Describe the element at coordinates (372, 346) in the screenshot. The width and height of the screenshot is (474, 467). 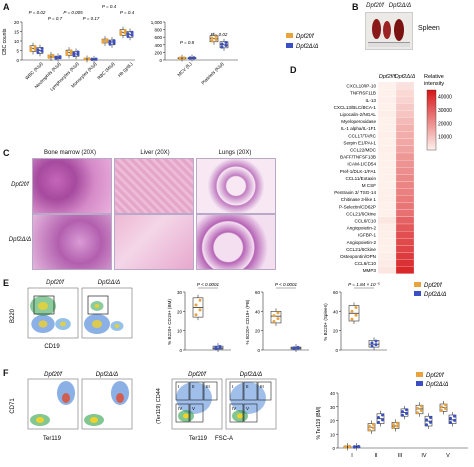
I see `e3-box-ko-point` at that location.